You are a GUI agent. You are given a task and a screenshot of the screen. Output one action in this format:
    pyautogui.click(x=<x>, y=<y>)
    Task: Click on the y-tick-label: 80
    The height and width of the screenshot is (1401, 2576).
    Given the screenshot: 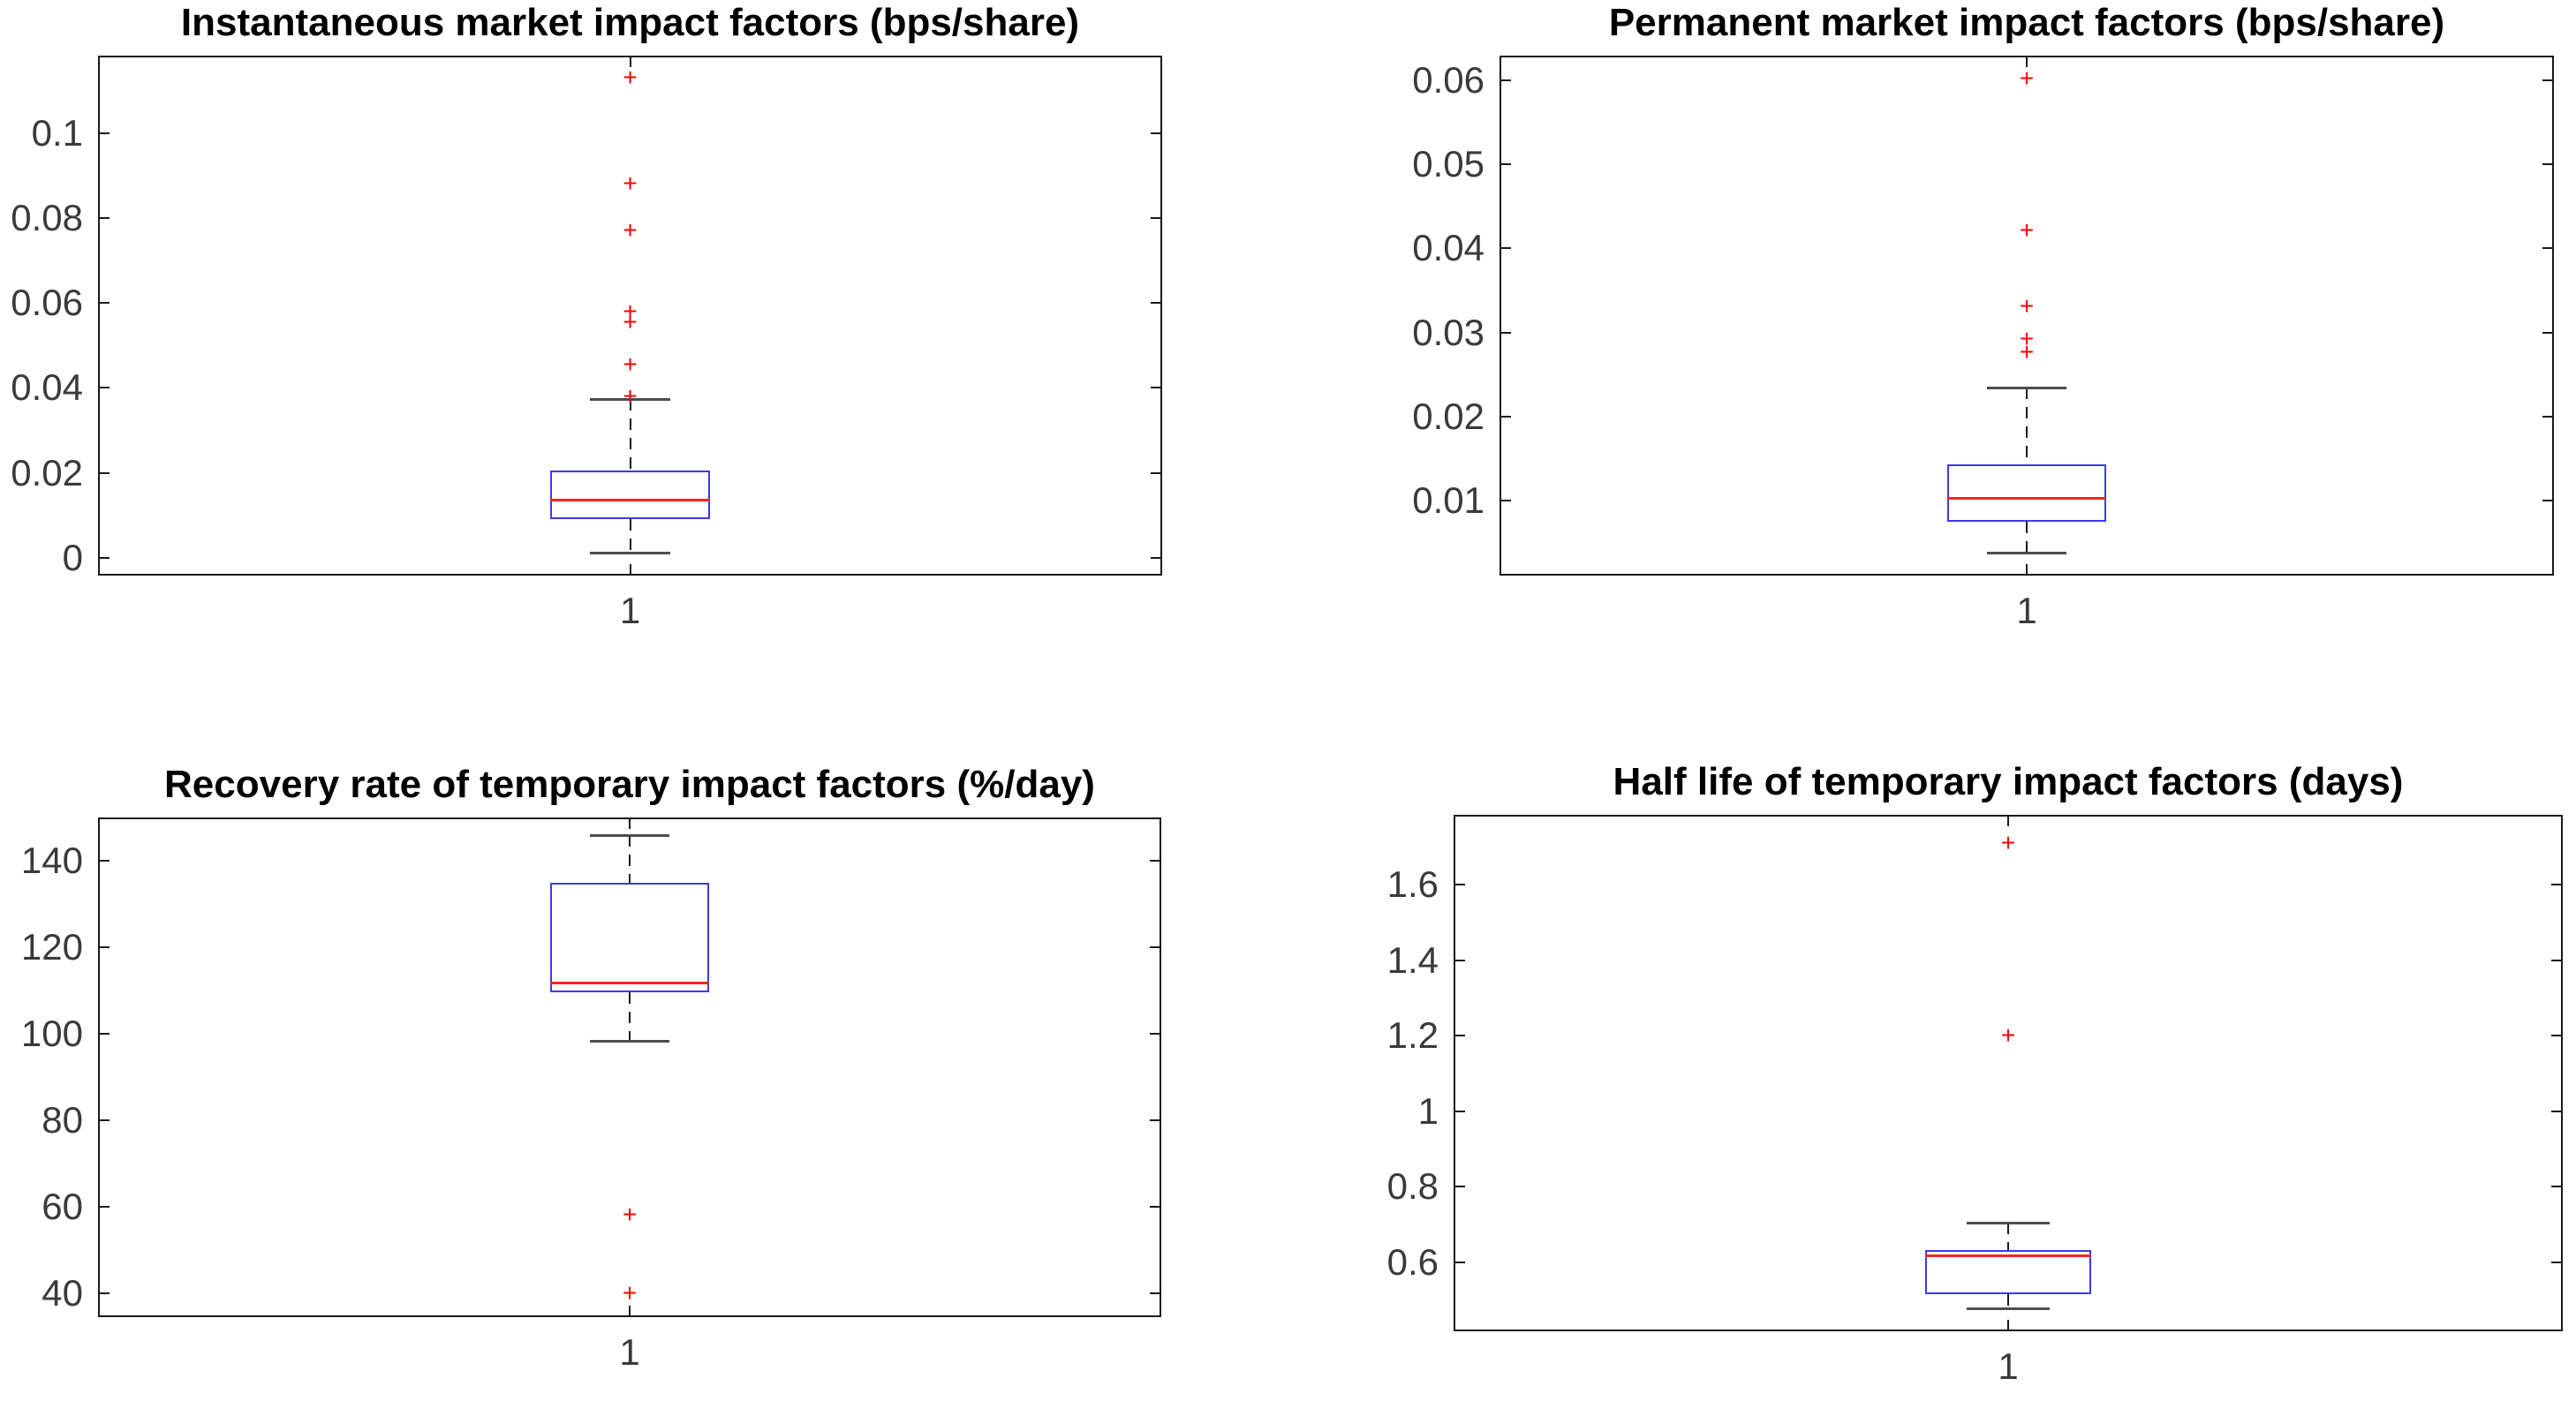 What is the action you would take?
    pyautogui.click(x=62, y=1120)
    